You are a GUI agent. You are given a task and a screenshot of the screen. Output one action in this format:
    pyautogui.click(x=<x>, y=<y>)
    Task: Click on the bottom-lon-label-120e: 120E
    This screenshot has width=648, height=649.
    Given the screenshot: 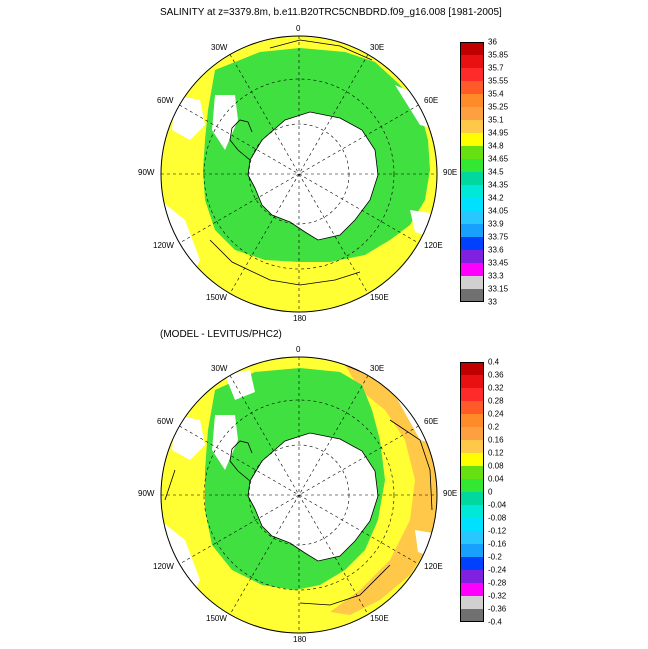 What is the action you would take?
    pyautogui.click(x=433, y=566)
    